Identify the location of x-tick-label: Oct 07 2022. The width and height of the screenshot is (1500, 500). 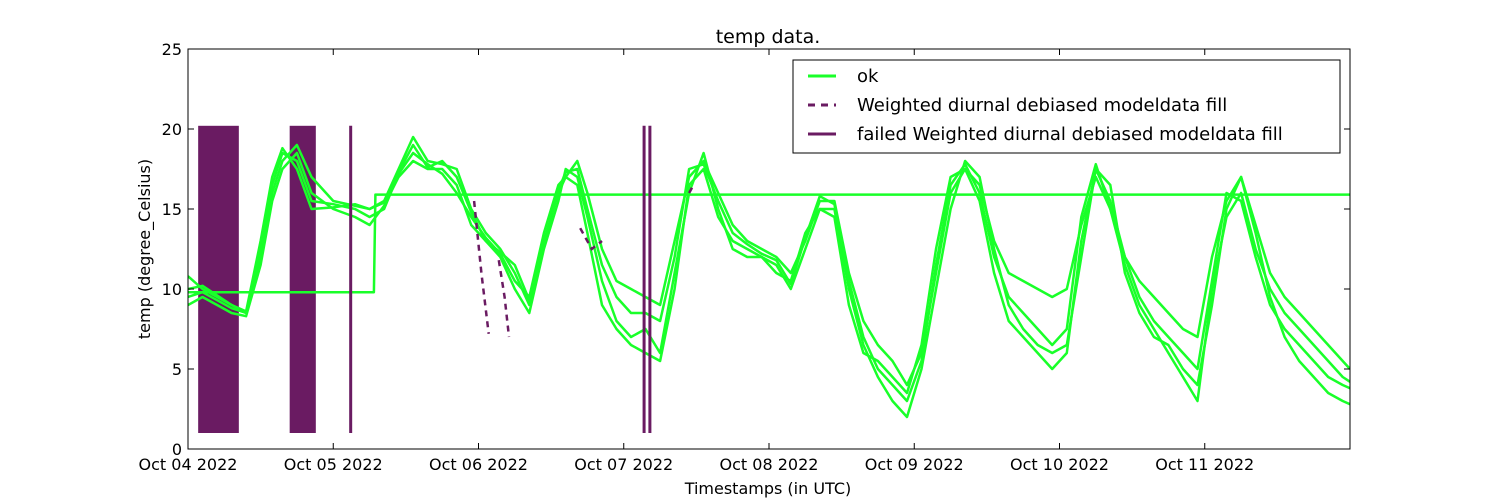
(623, 464).